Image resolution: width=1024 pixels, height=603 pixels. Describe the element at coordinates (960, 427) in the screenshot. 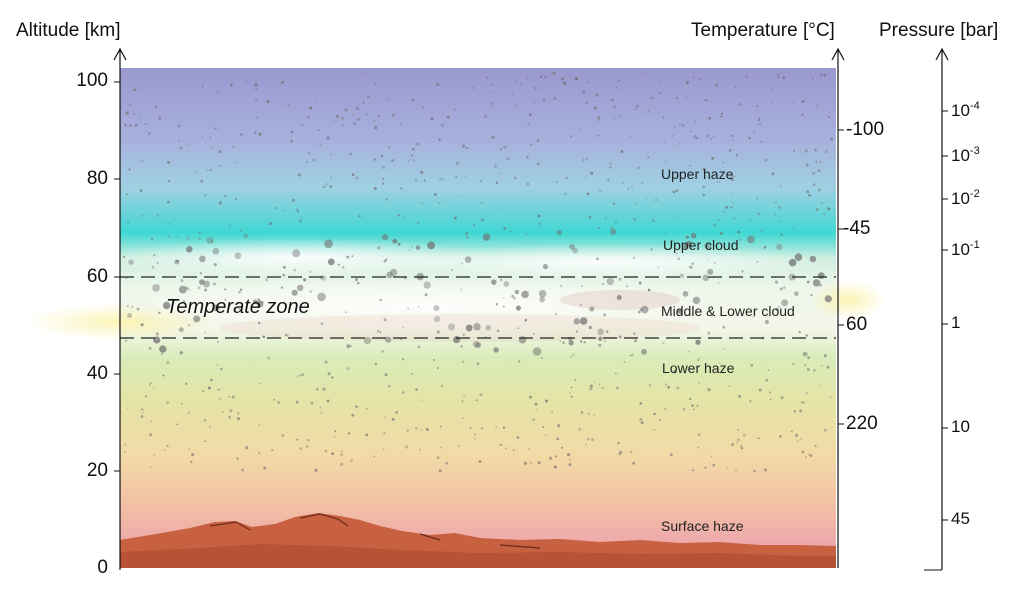

I see `pressure-tick: 10` at that location.